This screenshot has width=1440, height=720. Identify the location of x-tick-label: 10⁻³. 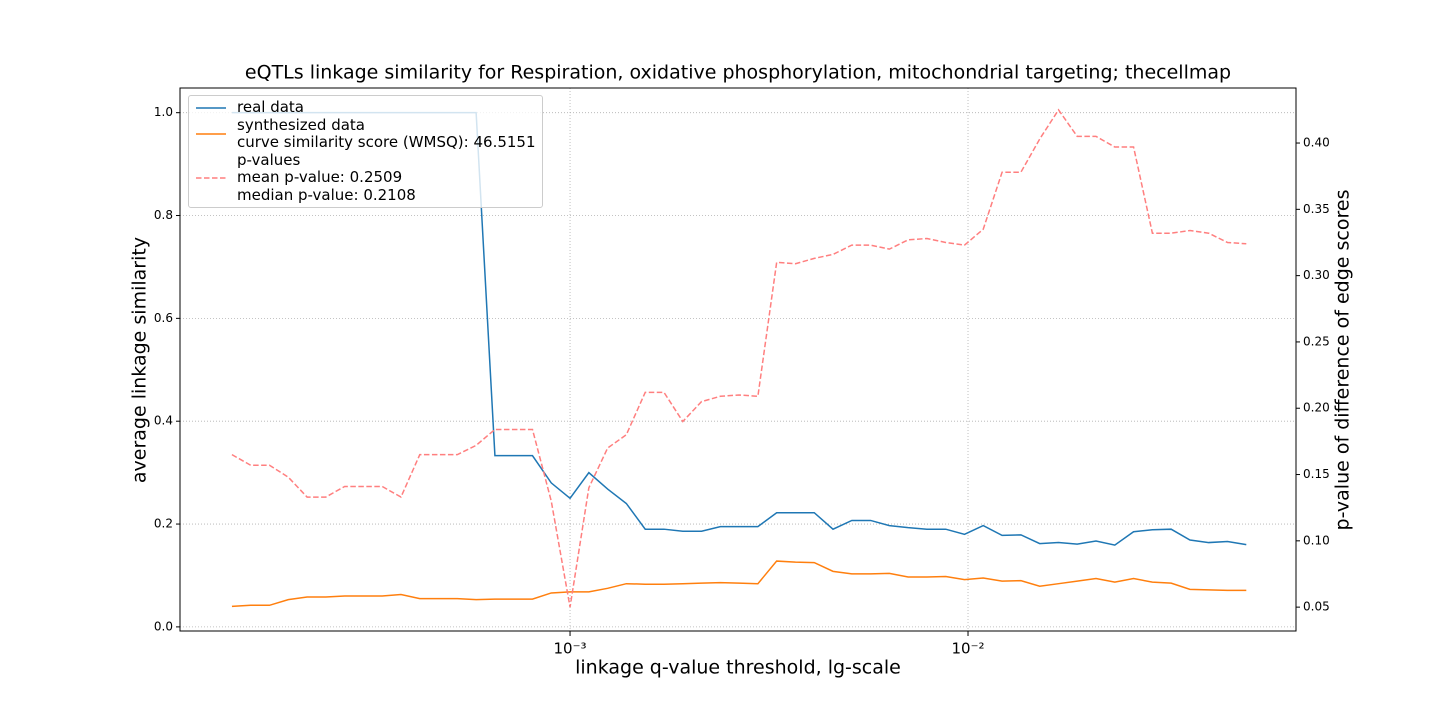
(570, 649).